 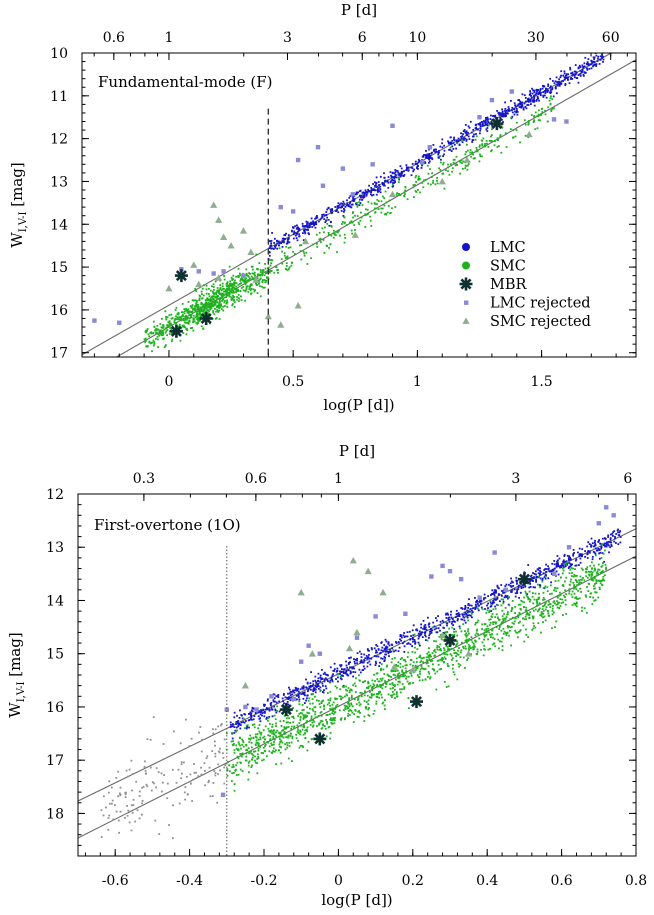 I want to click on smc-rejected-point, so click(x=305, y=241).